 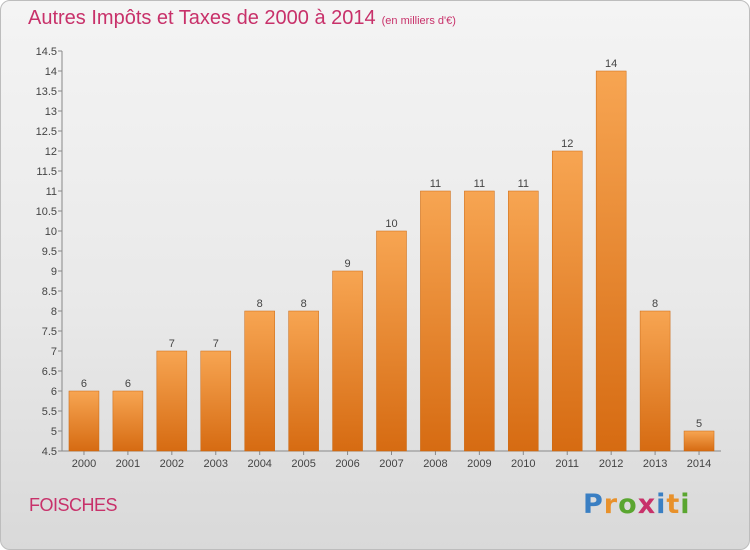 What do you see at coordinates (418, 21) in the screenshot?
I see `chart-subtitle: (en milliers d'€)` at bounding box center [418, 21].